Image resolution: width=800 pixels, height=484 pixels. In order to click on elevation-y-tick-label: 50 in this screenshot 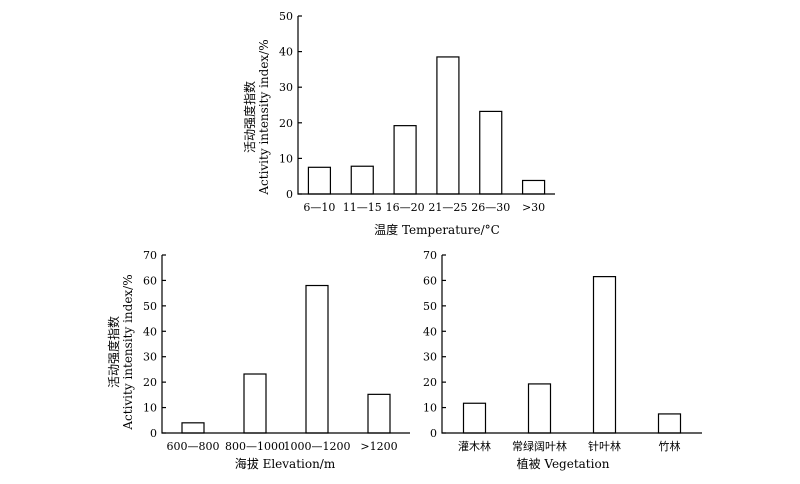, I will do `click(150, 306)`.